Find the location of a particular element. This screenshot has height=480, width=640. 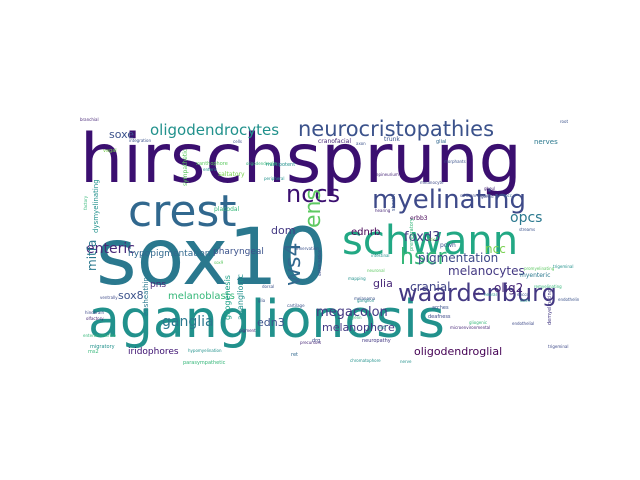

word-neural: neural is located at coordinates (490, 294).